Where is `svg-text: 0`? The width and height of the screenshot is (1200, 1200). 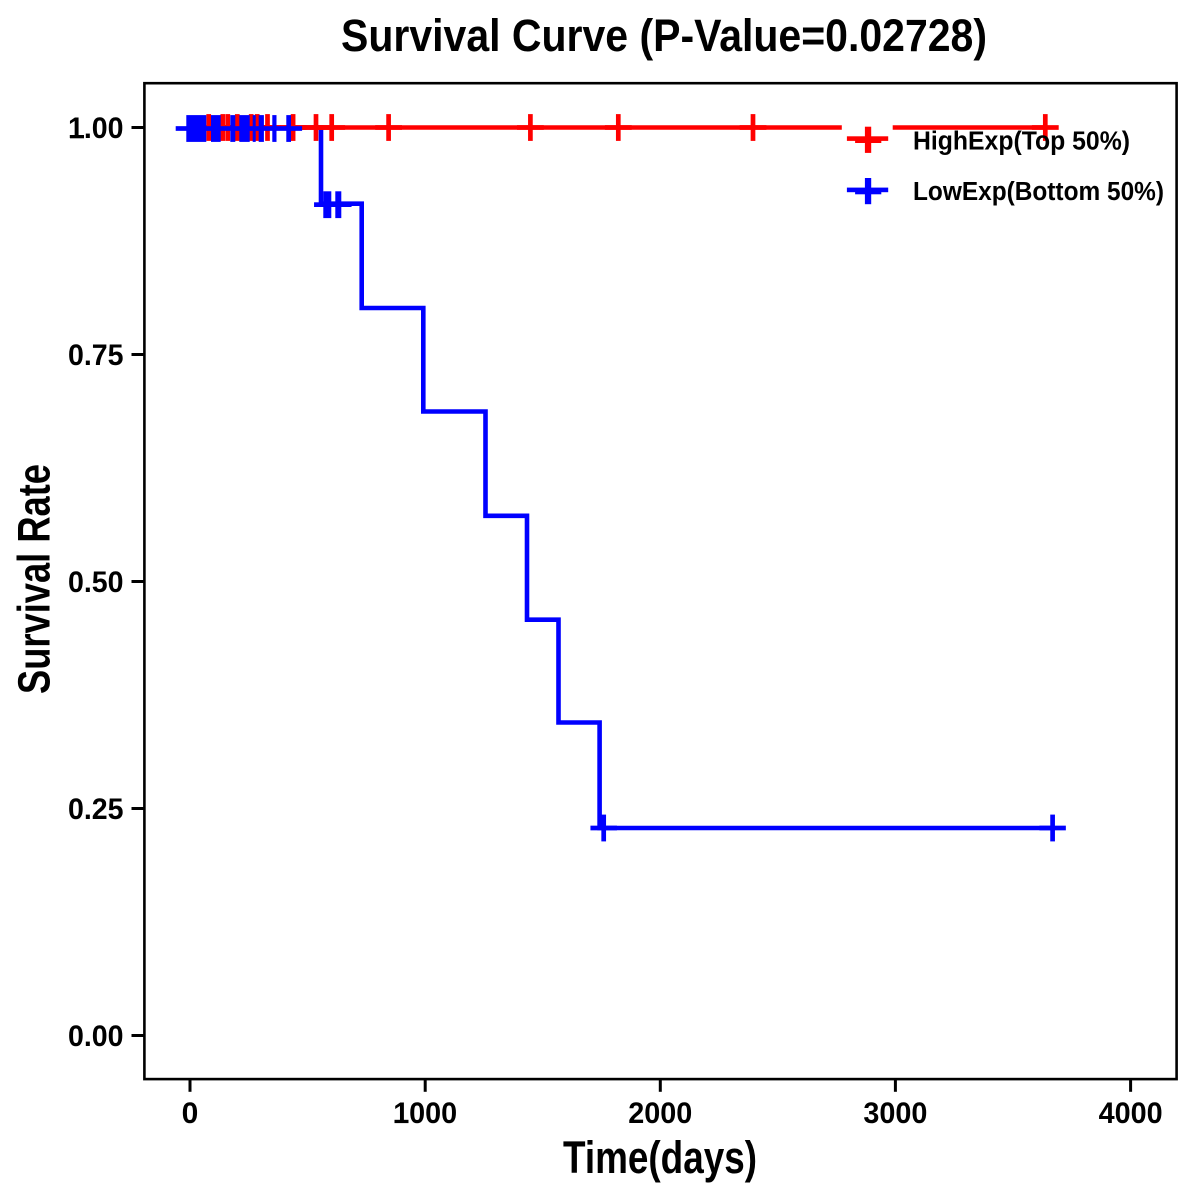 svg-text: 0 is located at coordinates (190, 1113).